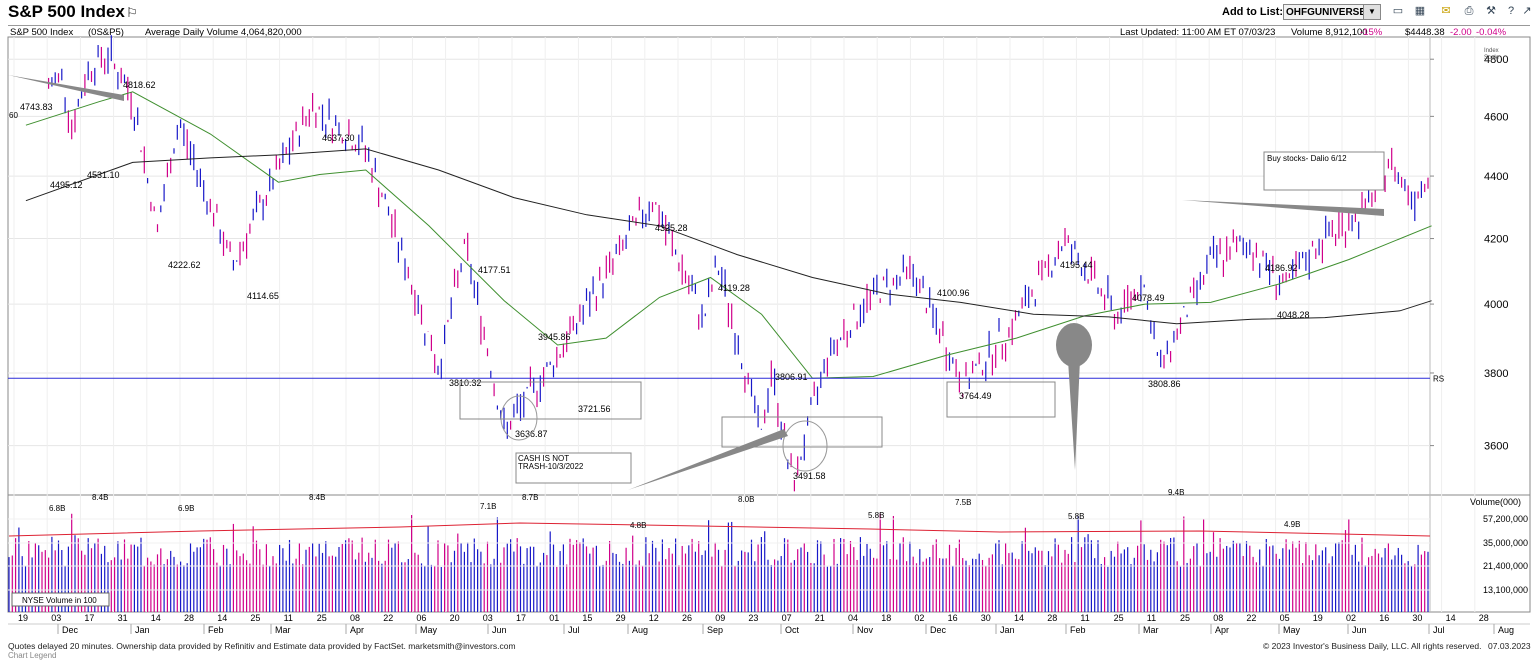  I want to click on price-label: 4637.30, so click(338, 138).